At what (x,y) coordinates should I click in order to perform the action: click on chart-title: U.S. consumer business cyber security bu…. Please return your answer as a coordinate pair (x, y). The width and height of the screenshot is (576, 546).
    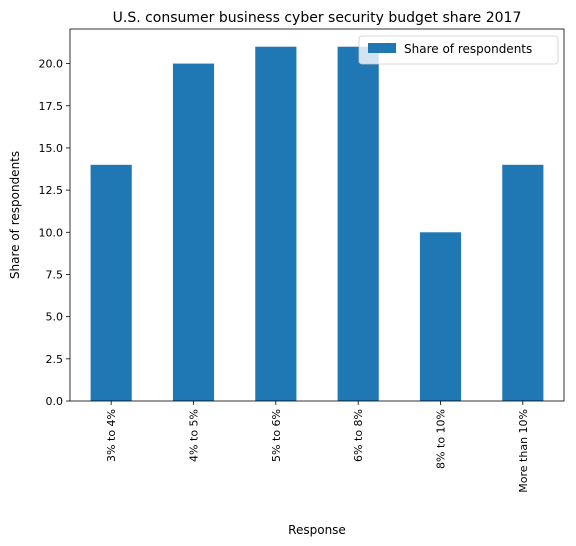
    Looking at the image, I should click on (317, 18).